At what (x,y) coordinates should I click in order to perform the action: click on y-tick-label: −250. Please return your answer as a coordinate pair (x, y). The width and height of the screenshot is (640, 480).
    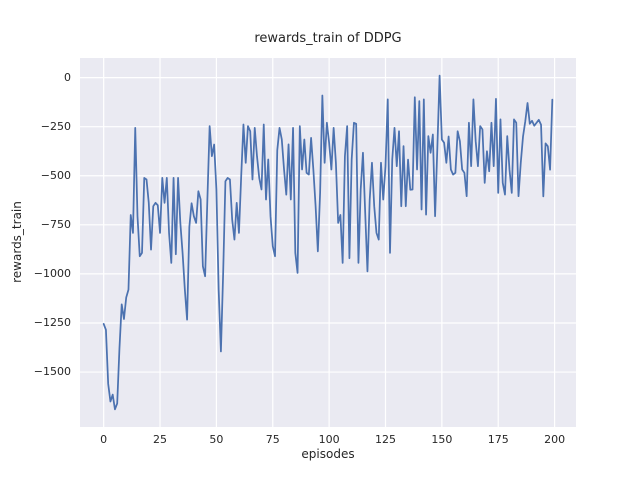
    Looking at the image, I should click on (55, 126).